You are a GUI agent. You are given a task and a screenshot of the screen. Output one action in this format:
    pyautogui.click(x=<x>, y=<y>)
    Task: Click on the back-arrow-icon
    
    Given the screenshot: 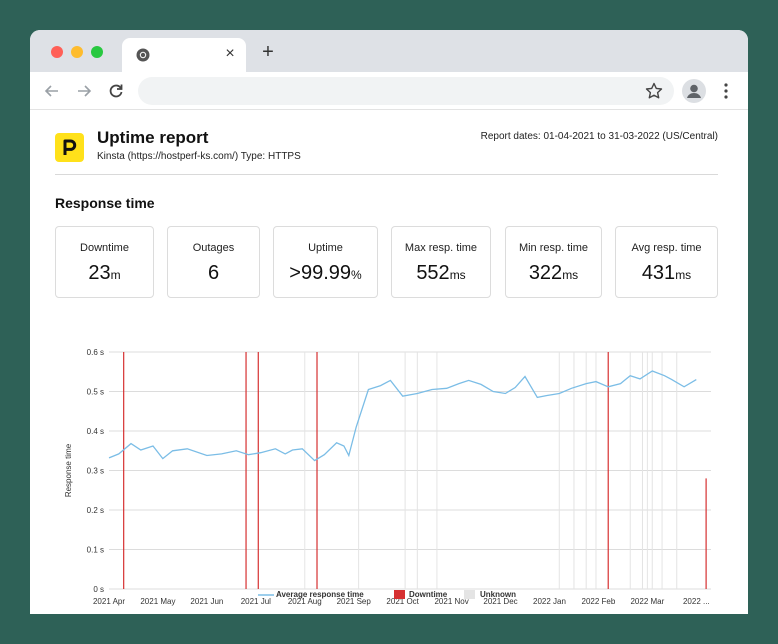 What is the action you would take?
    pyautogui.click(x=52, y=91)
    